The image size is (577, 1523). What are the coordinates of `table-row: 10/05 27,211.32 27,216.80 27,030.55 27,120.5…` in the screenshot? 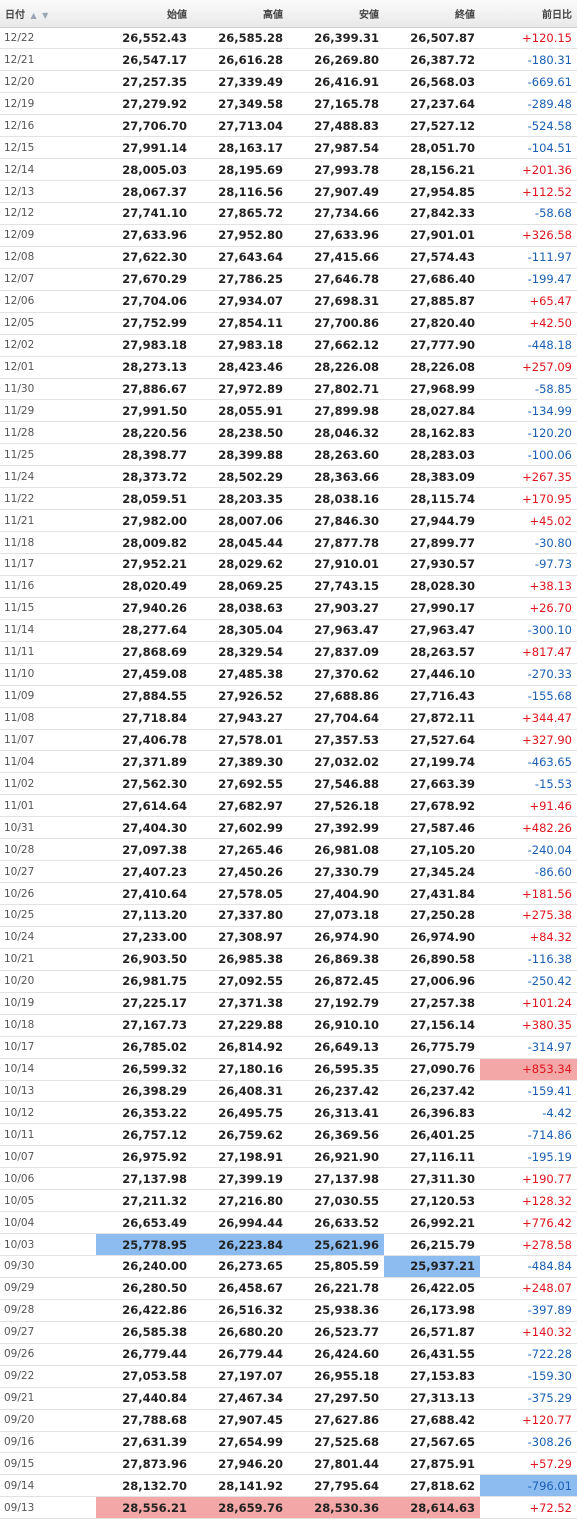 It's located at (288, 1201).